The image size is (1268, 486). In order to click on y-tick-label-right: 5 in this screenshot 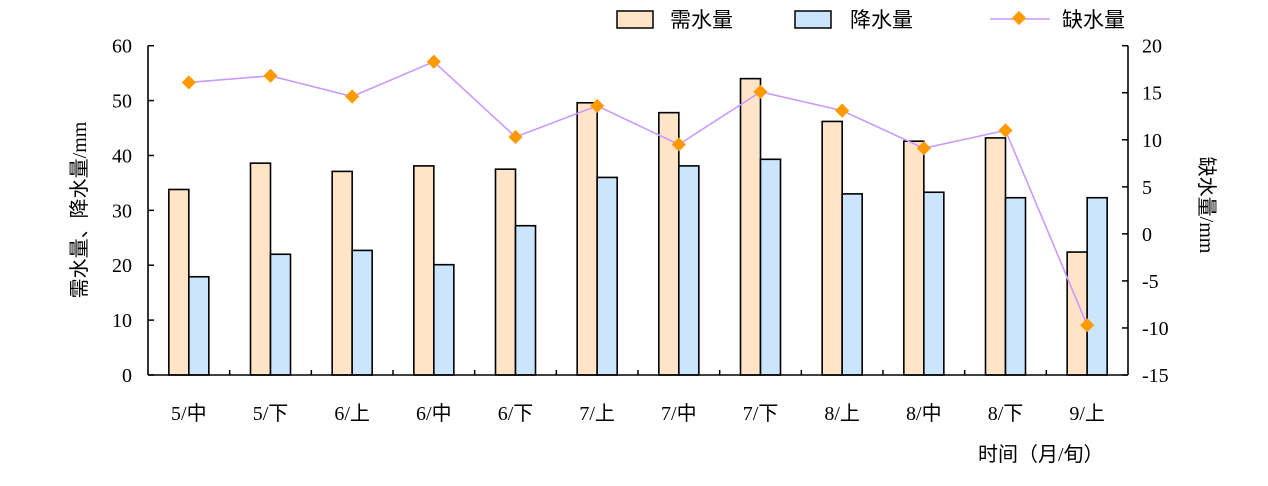, I will do `click(1147, 188)`.